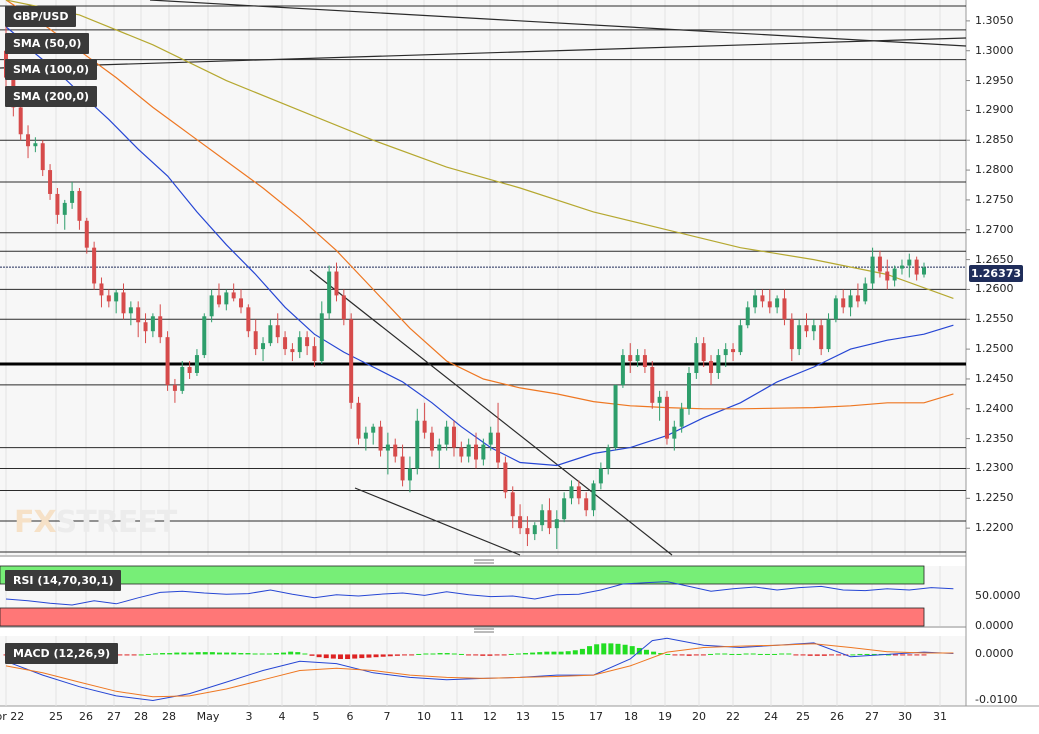  What do you see at coordinates (41, 16) in the screenshot?
I see `symbol-label: GBP/USD` at bounding box center [41, 16].